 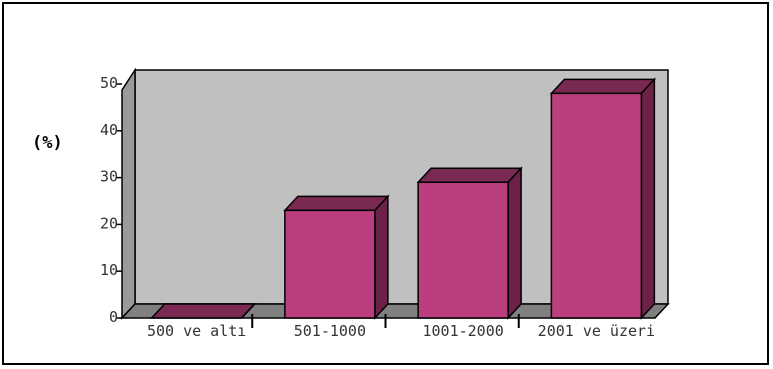 What do you see at coordinates (128, 194) in the screenshot?
I see `side-wall` at bounding box center [128, 194].